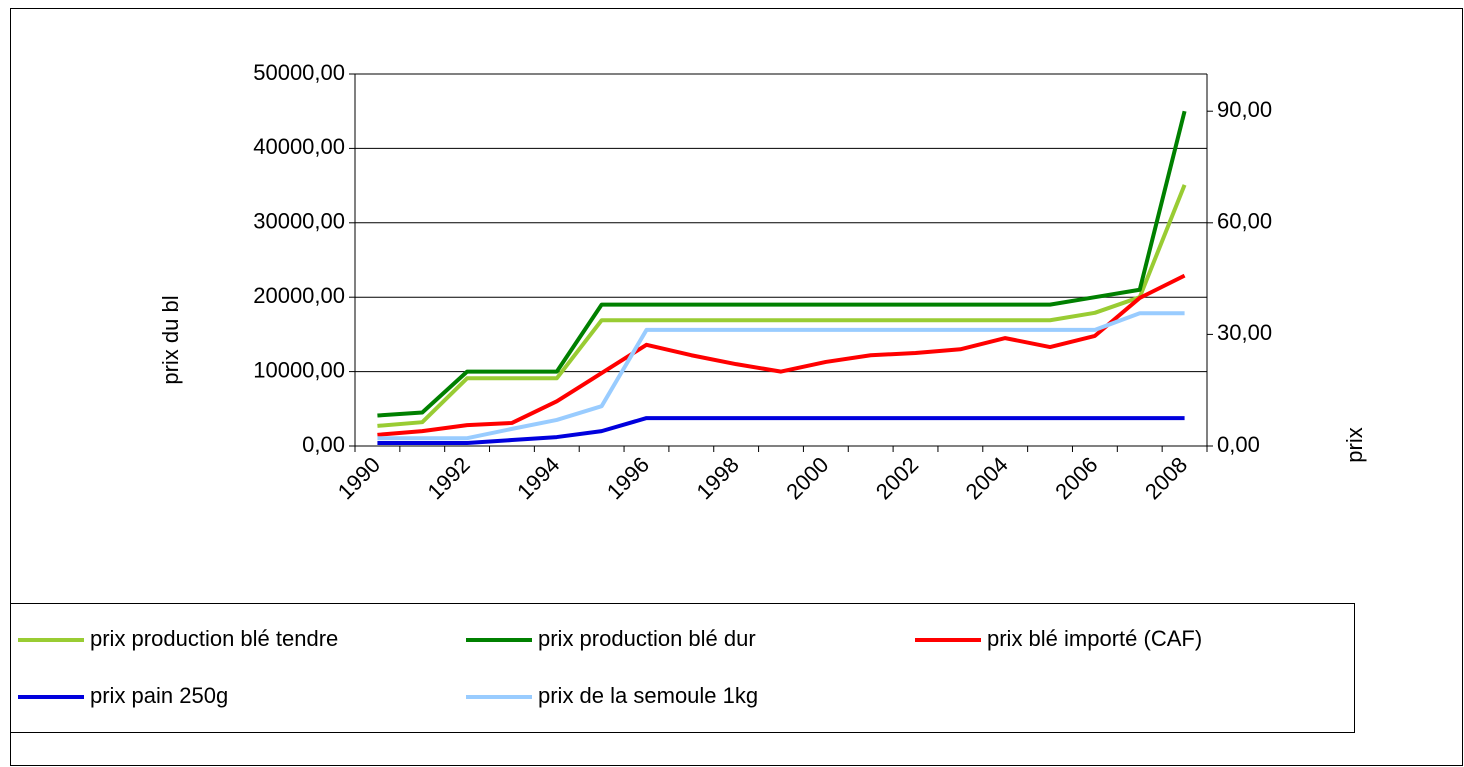 The image size is (1464, 767). I want to click on y2-tick-label: 0,00, so click(1238, 444).